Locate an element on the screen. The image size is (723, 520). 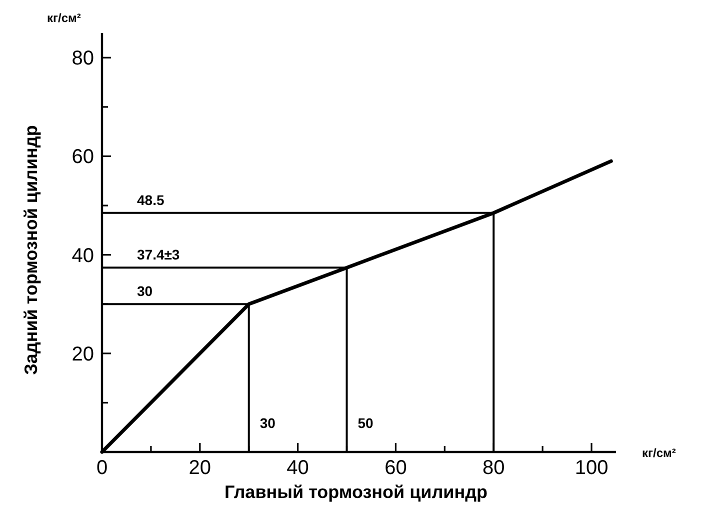
x-axis-title: Главный тормозной цилиндр is located at coordinates (356, 492).